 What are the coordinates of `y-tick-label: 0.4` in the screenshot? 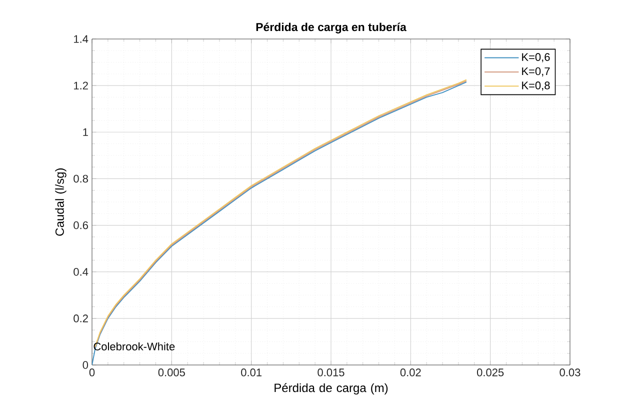 It's located at (81, 272).